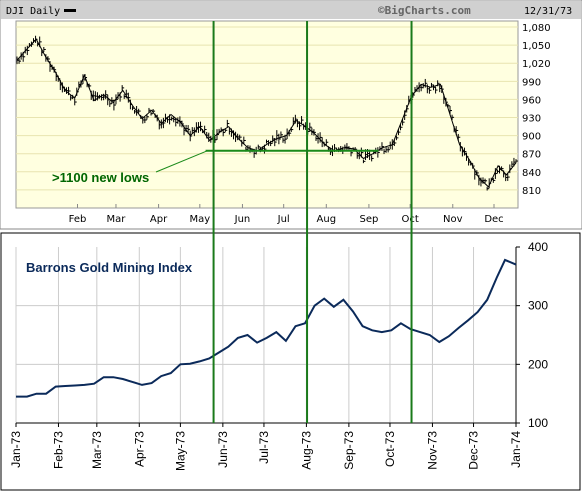 The width and height of the screenshot is (582, 492). I want to click on top-y-tick-label: 1,050, so click(536, 46).